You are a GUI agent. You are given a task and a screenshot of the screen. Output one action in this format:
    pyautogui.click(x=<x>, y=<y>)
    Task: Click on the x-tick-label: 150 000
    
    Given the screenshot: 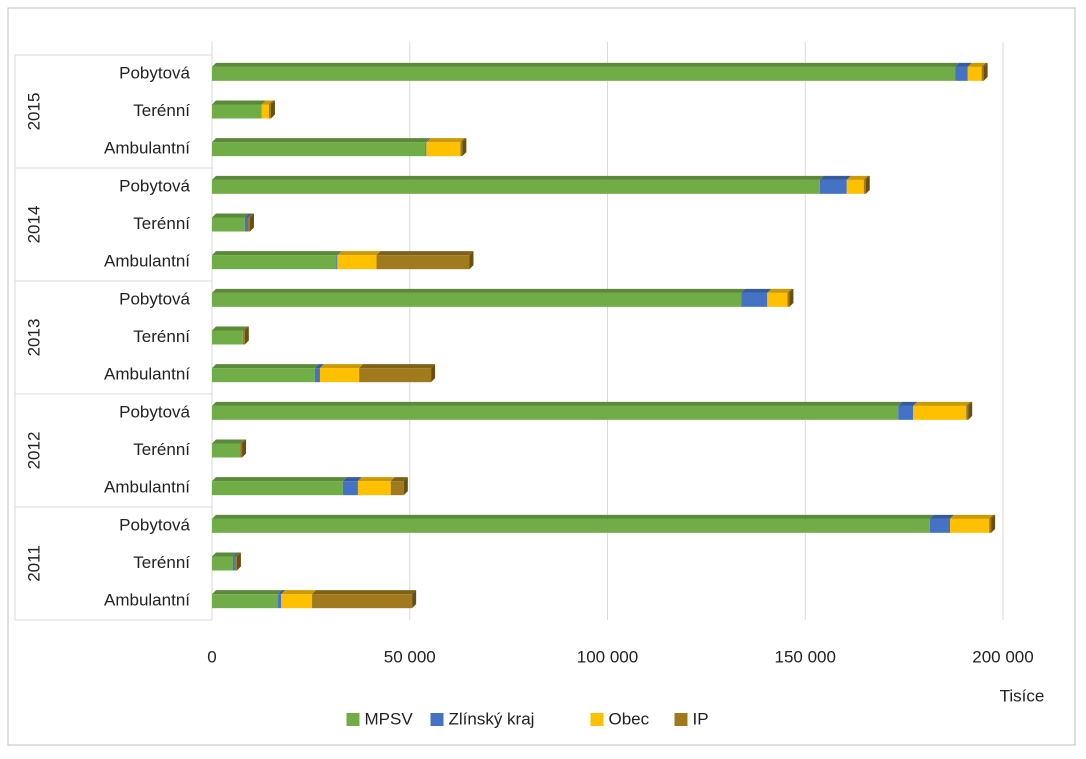 What is the action you would take?
    pyautogui.click(x=805, y=656)
    